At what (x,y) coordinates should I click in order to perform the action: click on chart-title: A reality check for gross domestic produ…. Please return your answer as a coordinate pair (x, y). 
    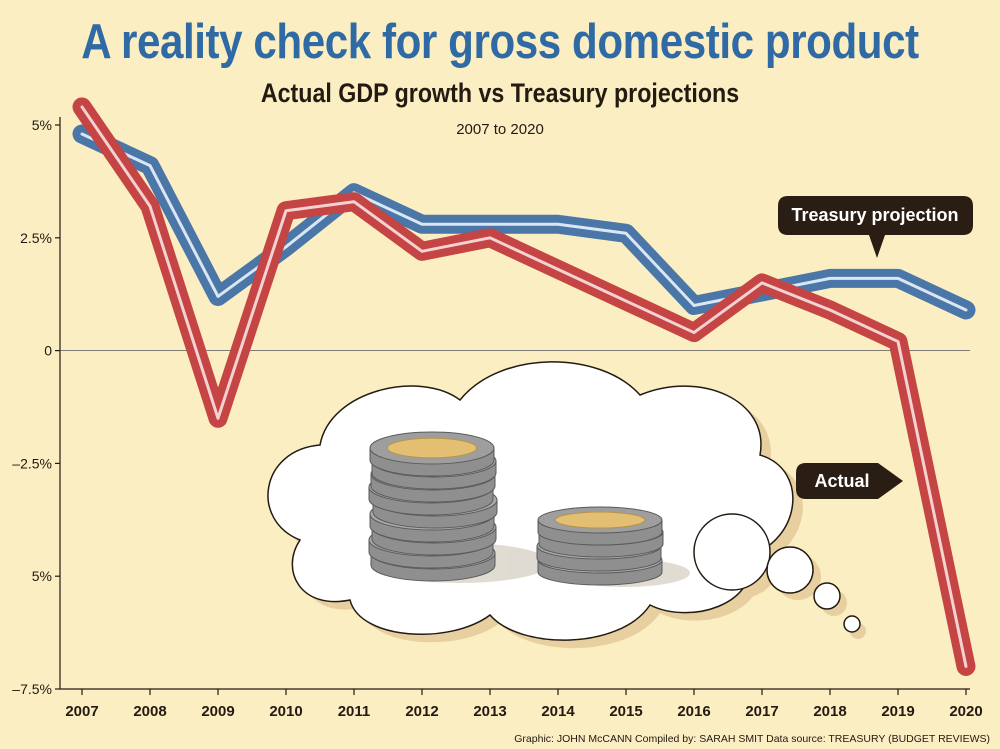
    Looking at the image, I should click on (500, 42).